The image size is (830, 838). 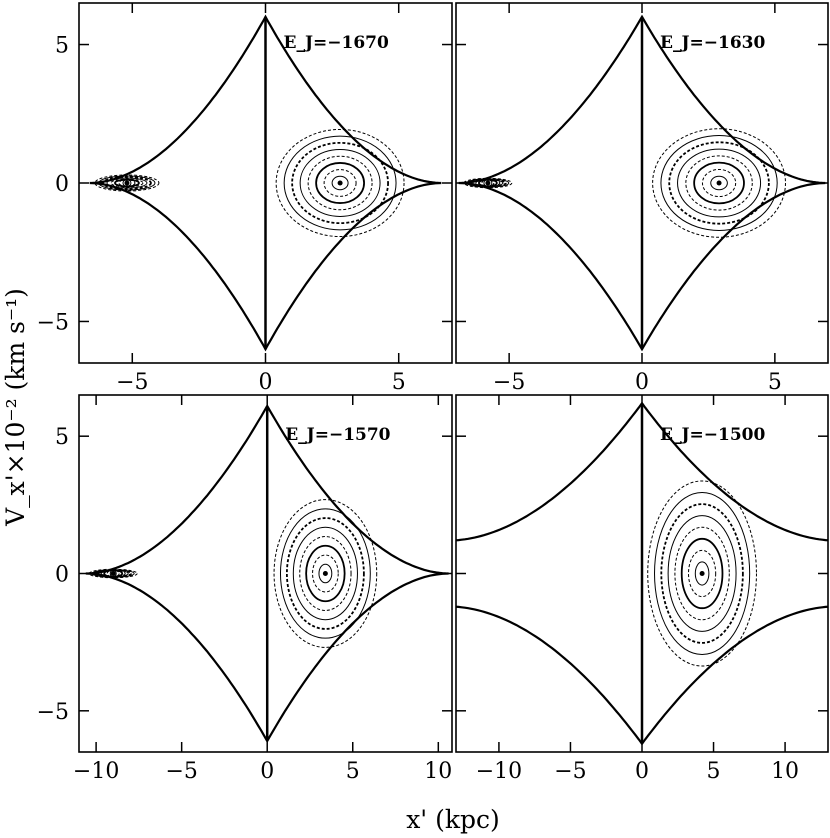 What do you see at coordinates (453, 819) in the screenshot?
I see `x-axis-label: x' (kpc)` at bounding box center [453, 819].